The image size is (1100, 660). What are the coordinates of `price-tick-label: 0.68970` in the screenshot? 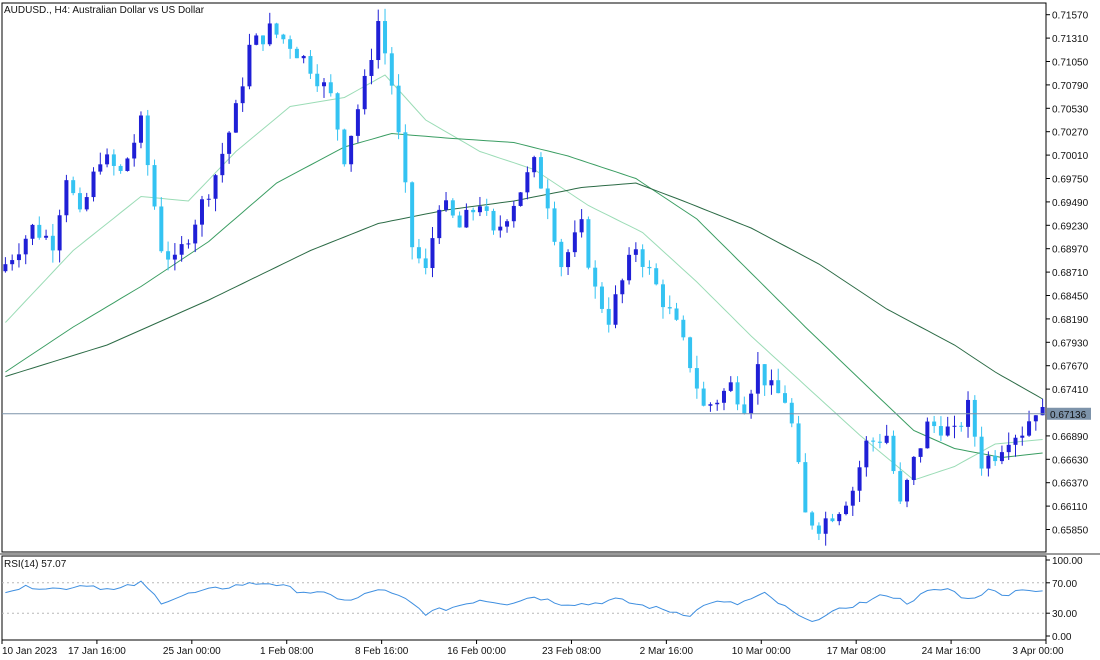 It's located at (1070, 250).